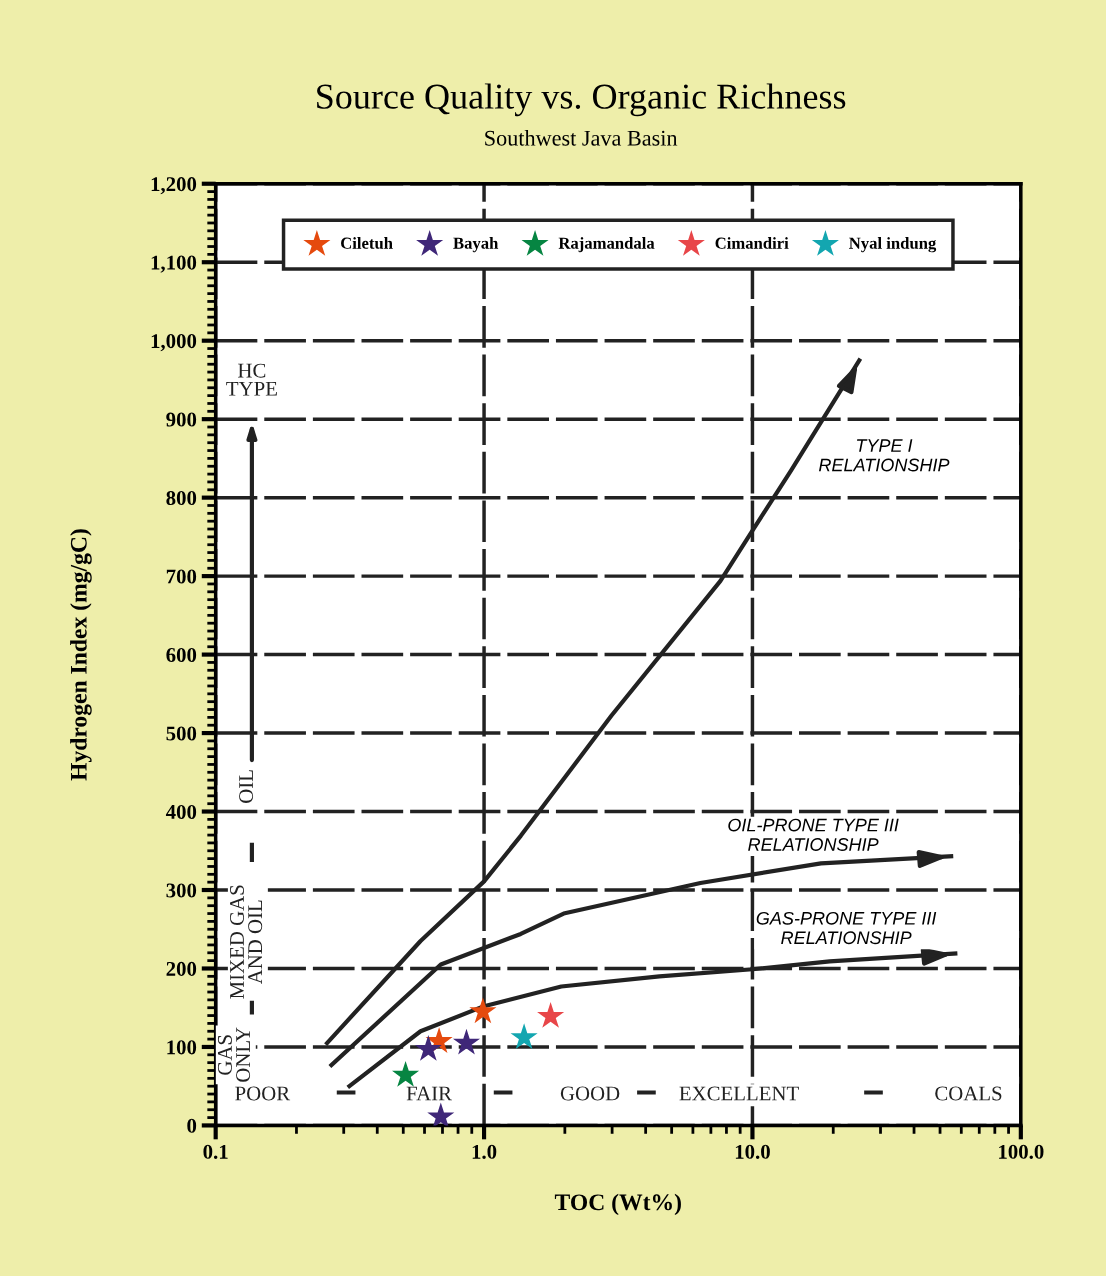 This screenshot has height=1276, width=1106. Describe the element at coordinates (81, 655) in the screenshot. I see `y-axis-title: Hydrogen Index (mg/gC)` at that location.